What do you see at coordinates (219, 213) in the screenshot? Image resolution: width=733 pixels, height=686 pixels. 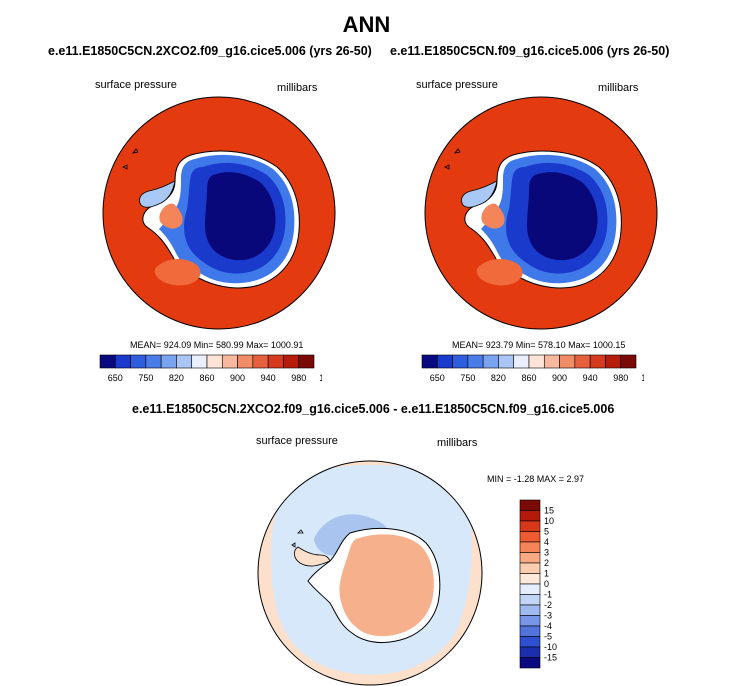 I see `panel-1-polar-map` at bounding box center [219, 213].